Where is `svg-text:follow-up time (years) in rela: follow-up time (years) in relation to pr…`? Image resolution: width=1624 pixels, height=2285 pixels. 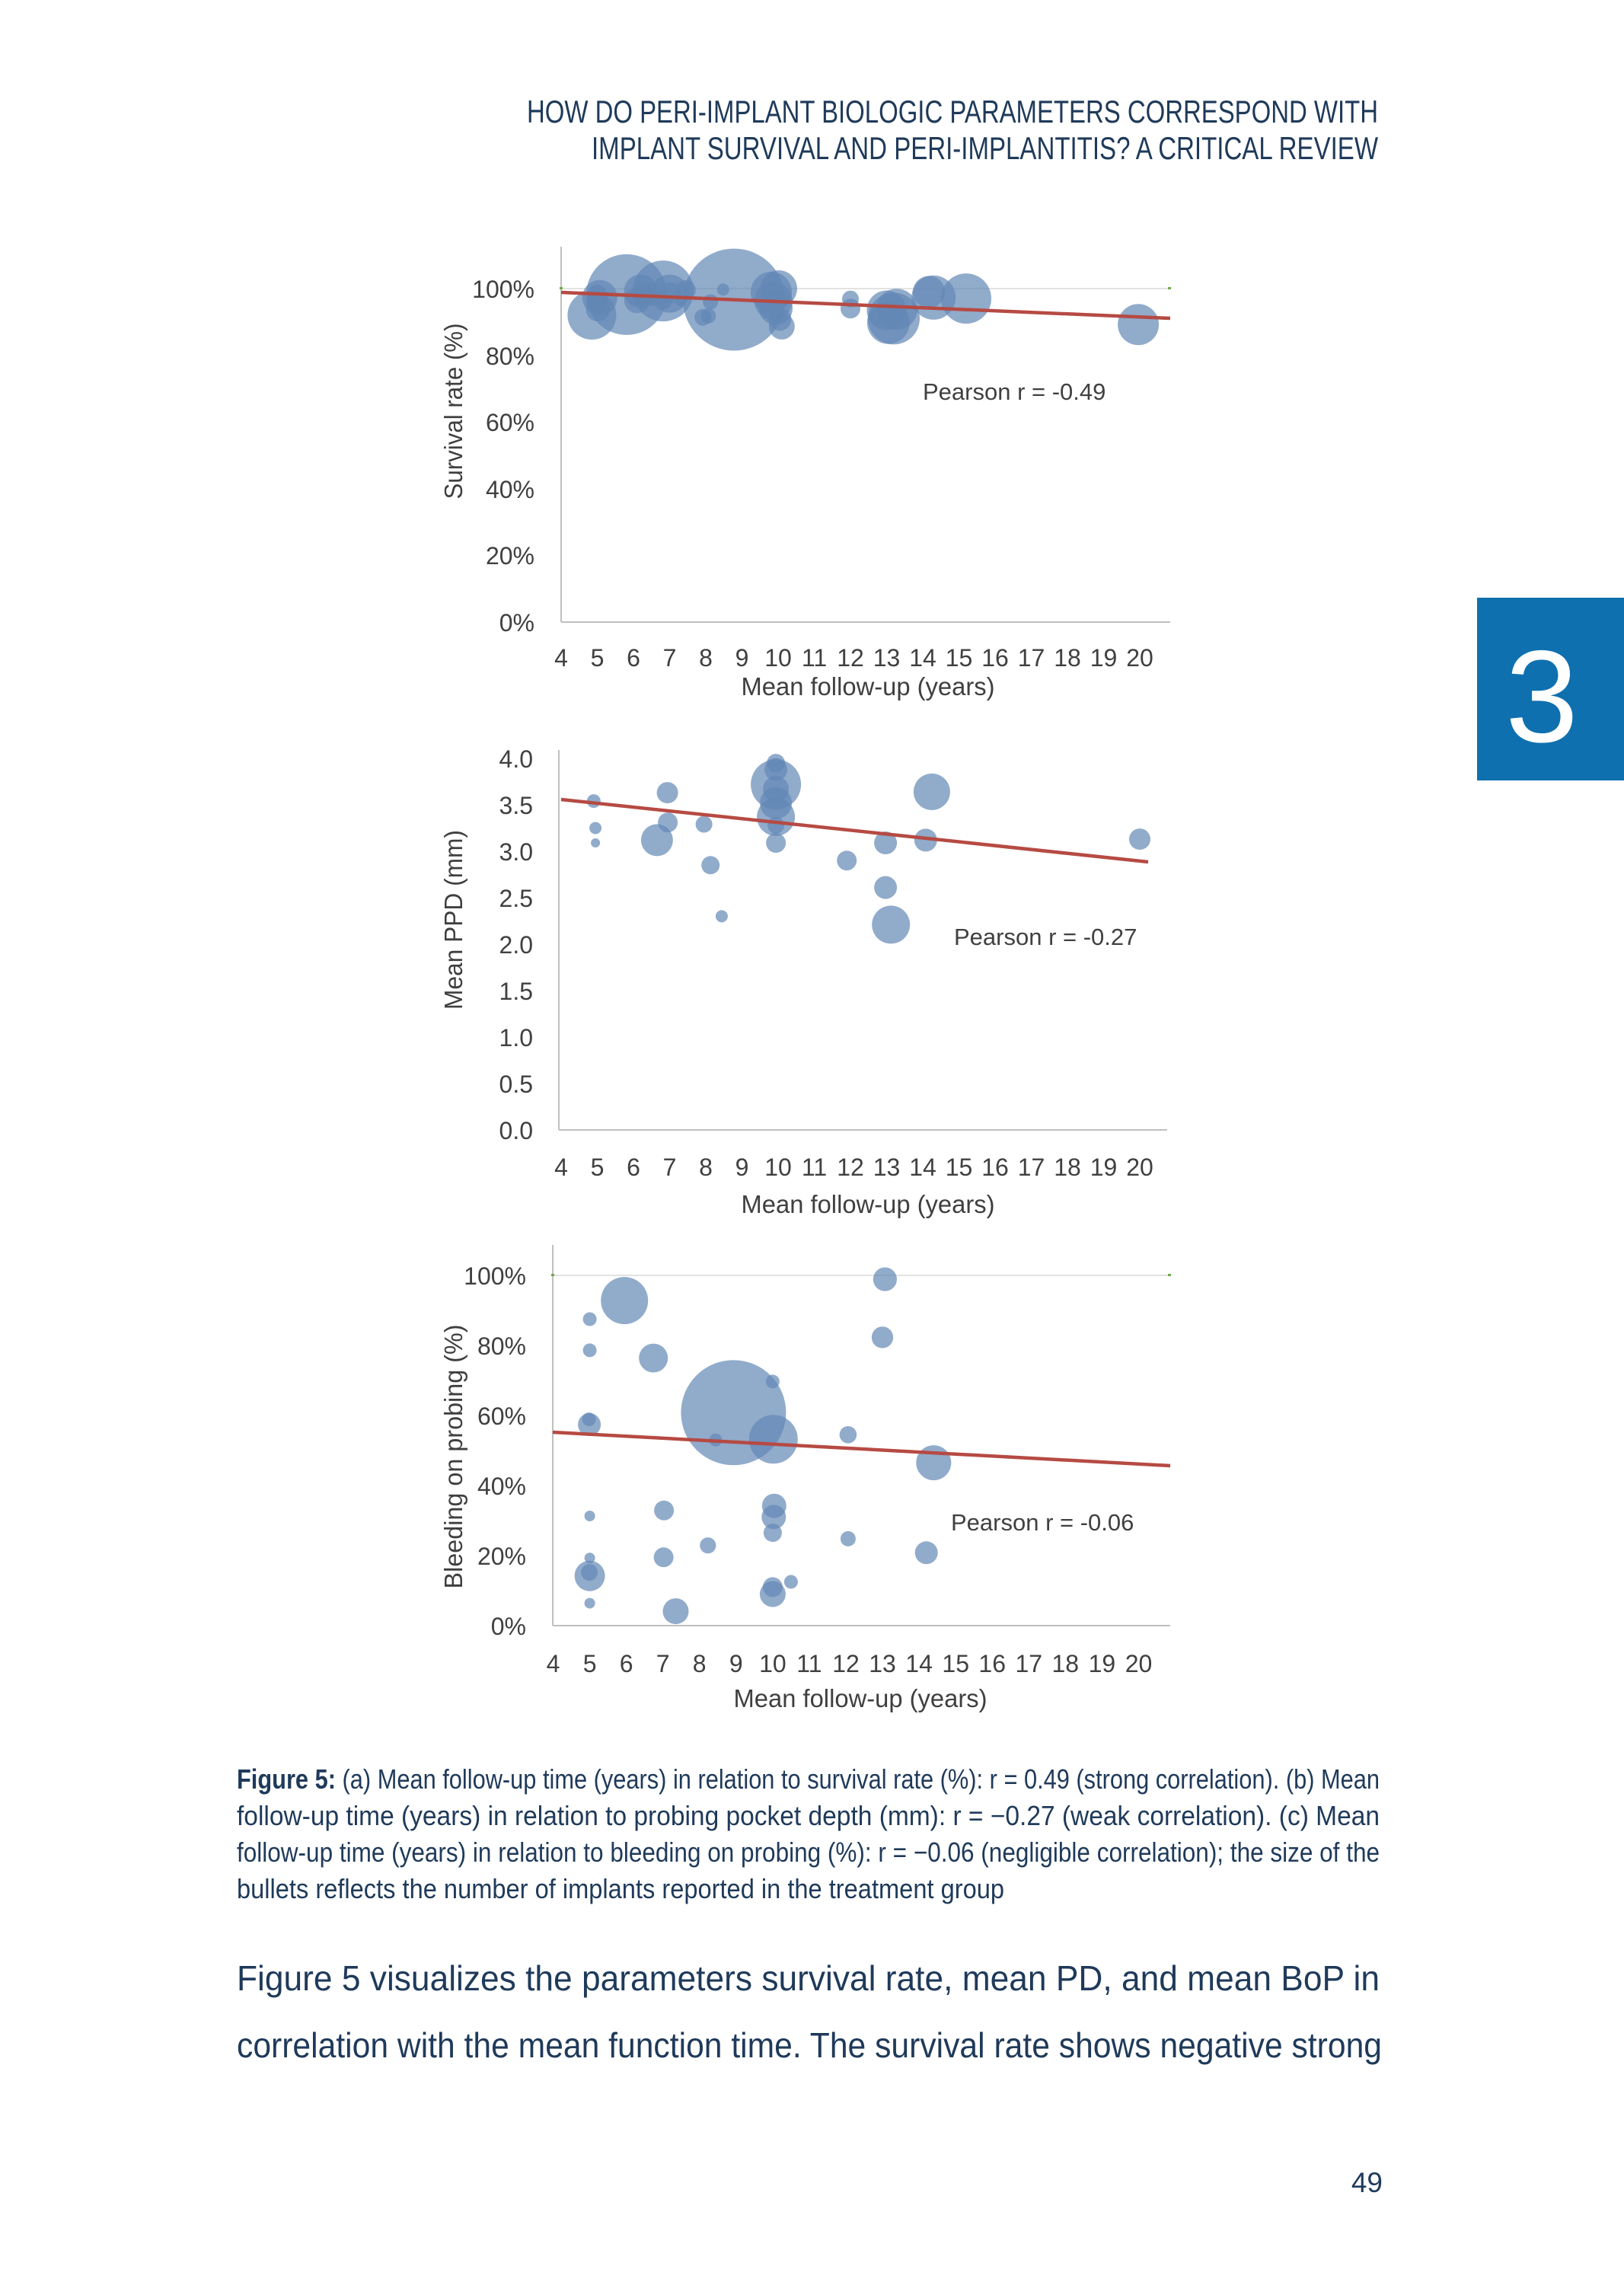 svg-text:follow-up time (years) in rela: follow-up time (years) in relation to pr… is located at coordinates (808, 1815).